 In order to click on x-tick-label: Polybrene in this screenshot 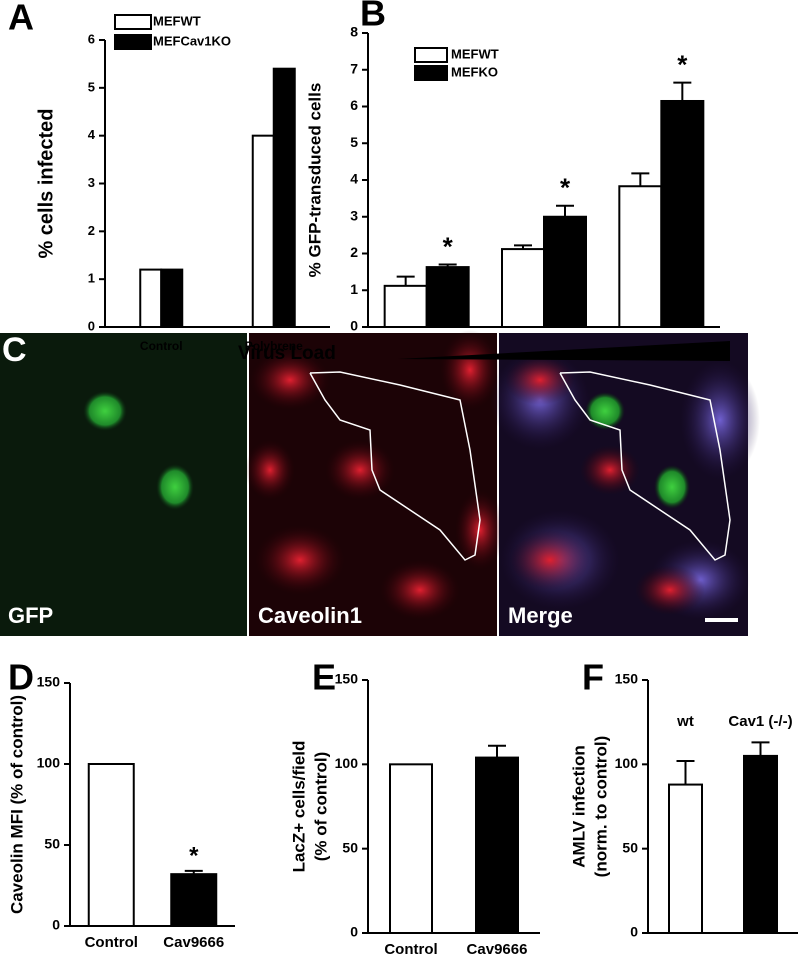, I will do `click(274, 346)`.